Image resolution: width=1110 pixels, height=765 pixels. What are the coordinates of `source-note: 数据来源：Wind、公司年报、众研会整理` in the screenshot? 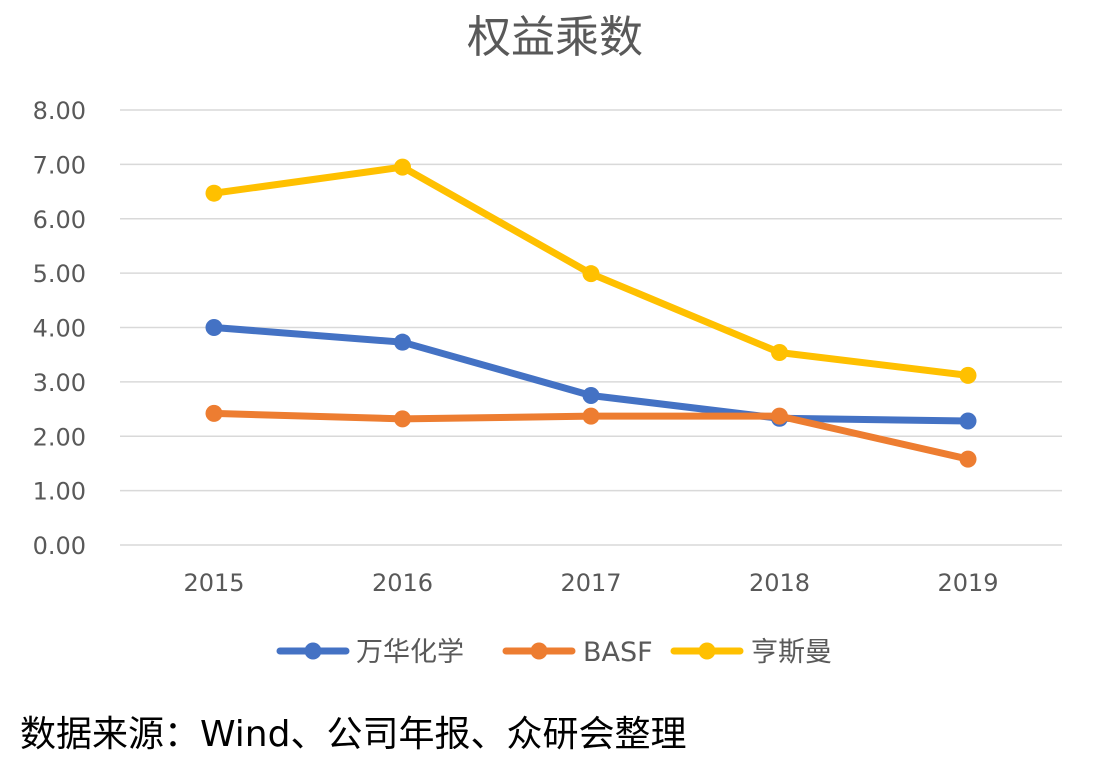 It's located at (353, 734).